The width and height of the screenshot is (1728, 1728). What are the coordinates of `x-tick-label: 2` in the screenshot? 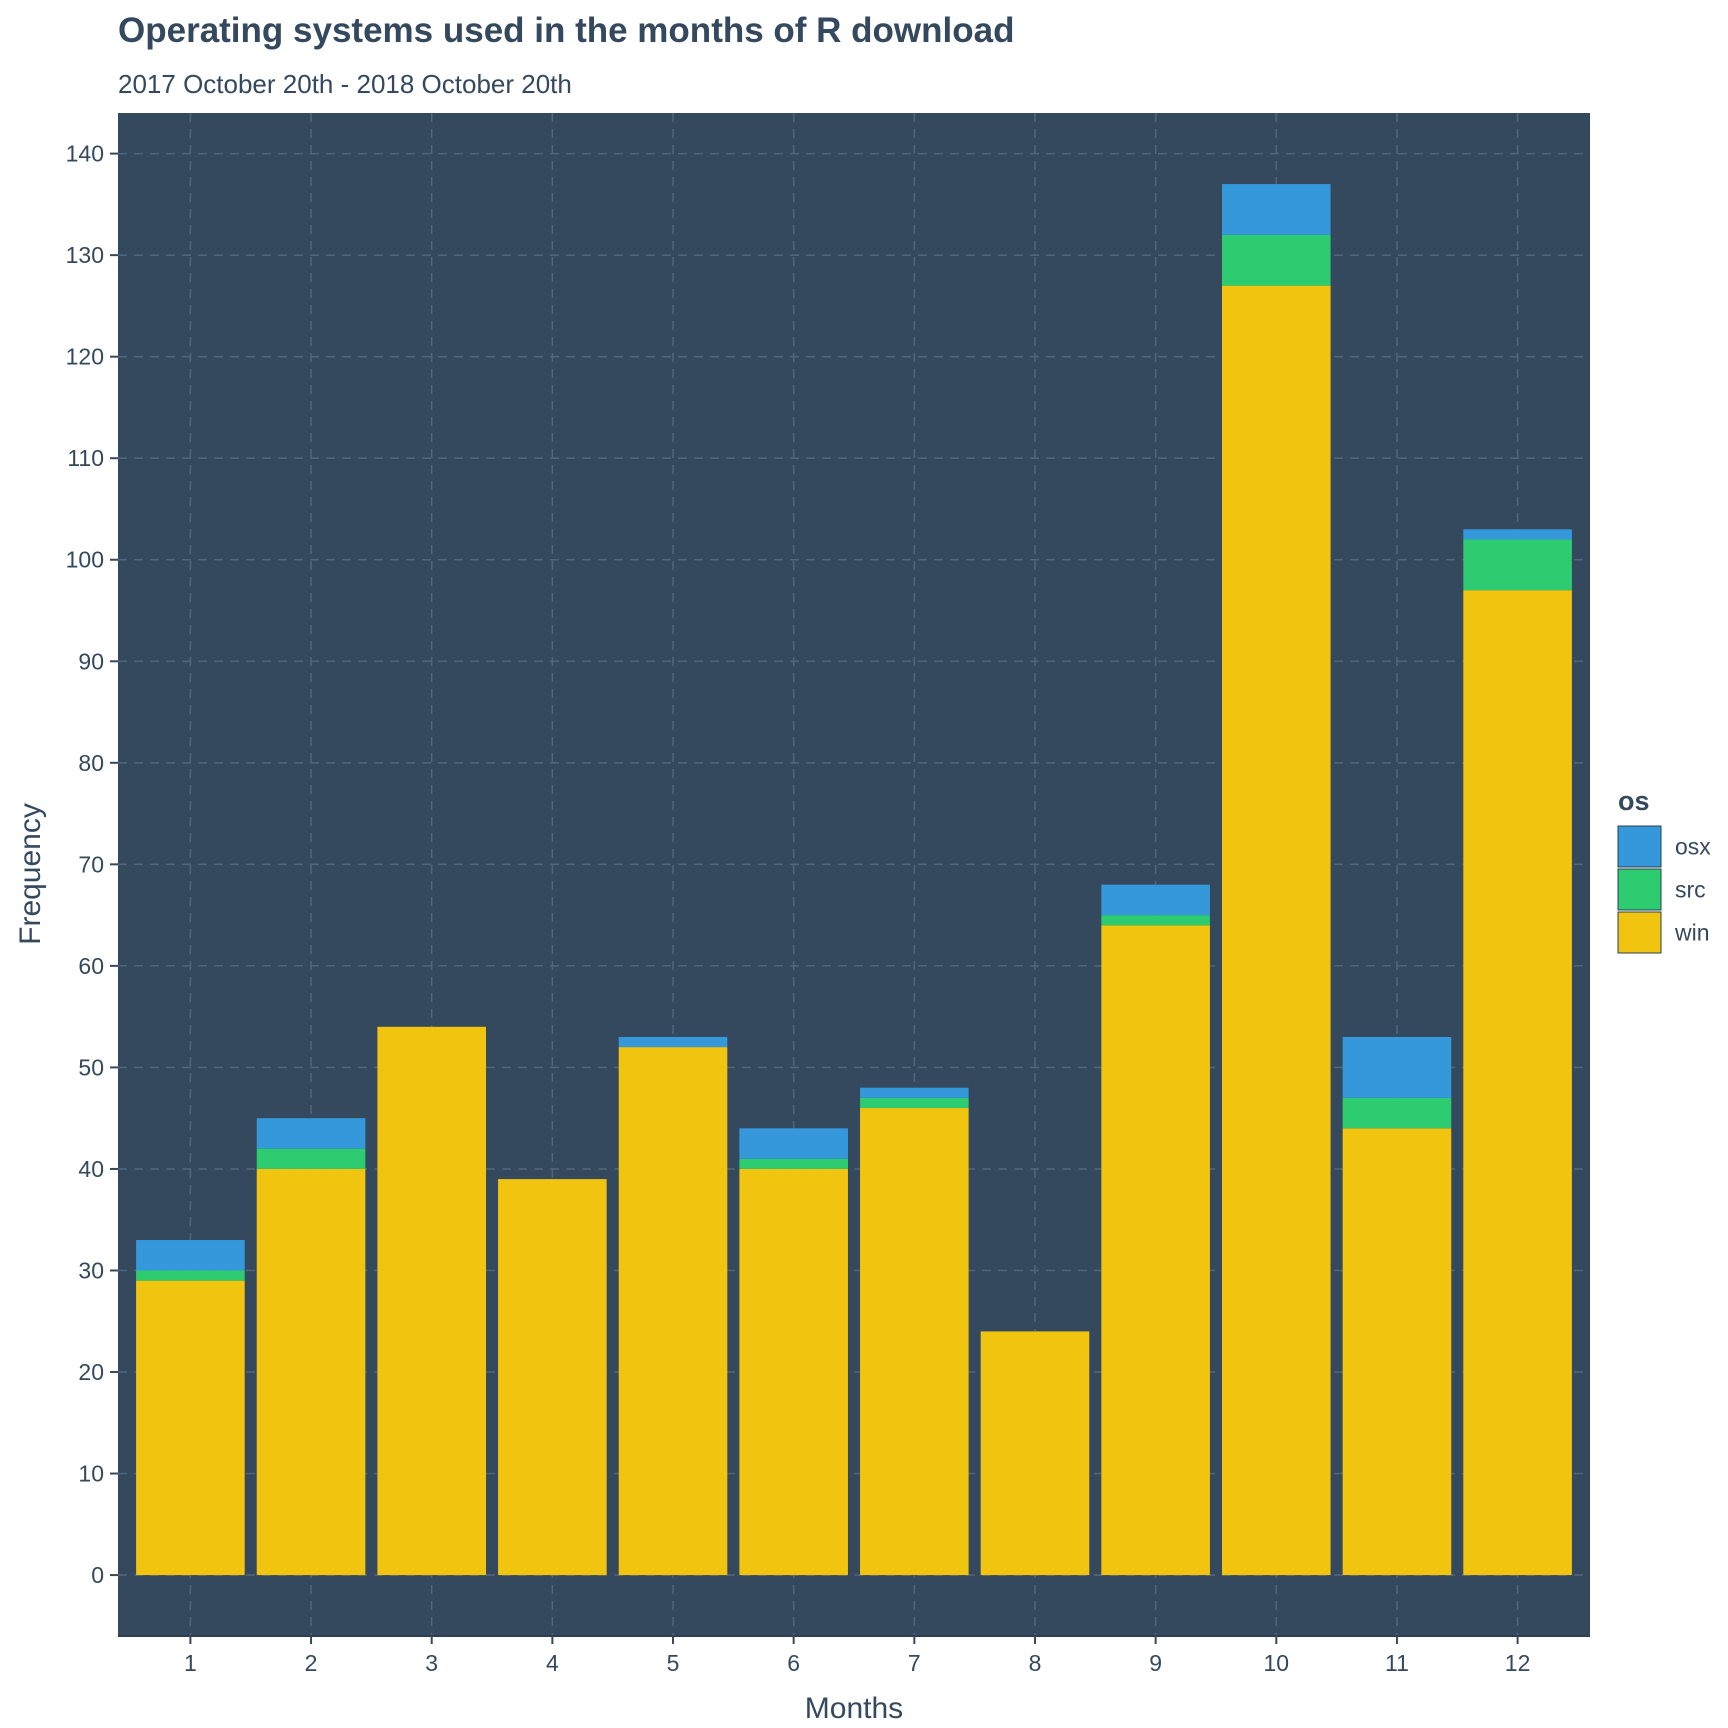 It's located at (311, 1663).